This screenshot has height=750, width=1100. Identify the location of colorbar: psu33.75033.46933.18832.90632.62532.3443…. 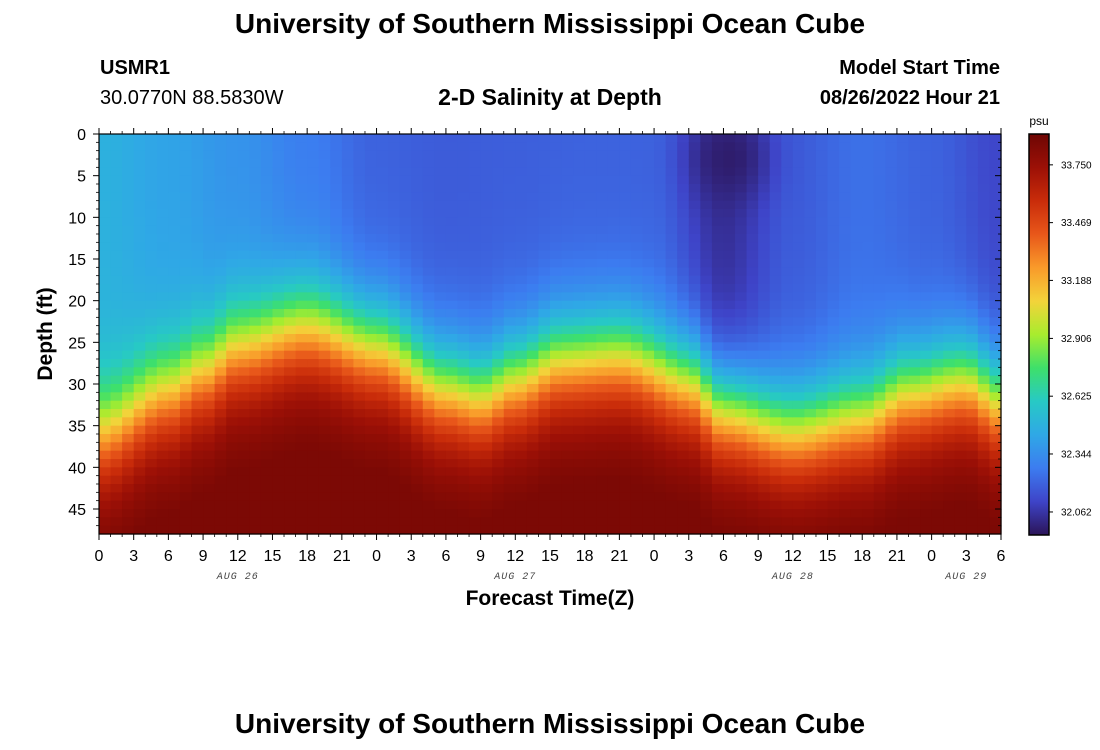
(1060, 325).